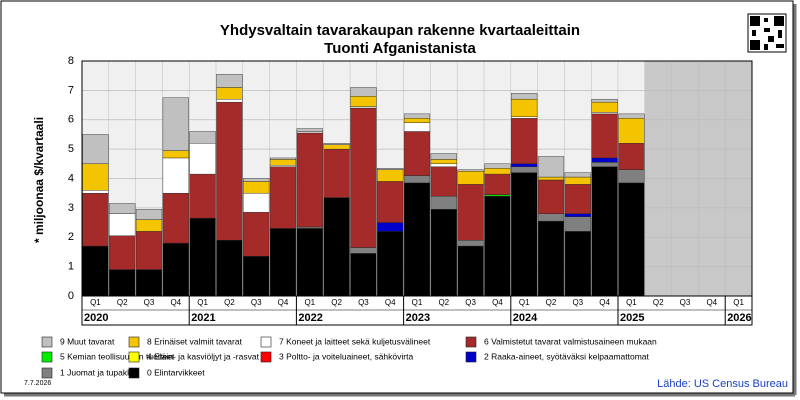 This screenshot has height=400, width=800. Describe the element at coordinates (525, 318) in the screenshot. I see `year-label: 2024` at that location.